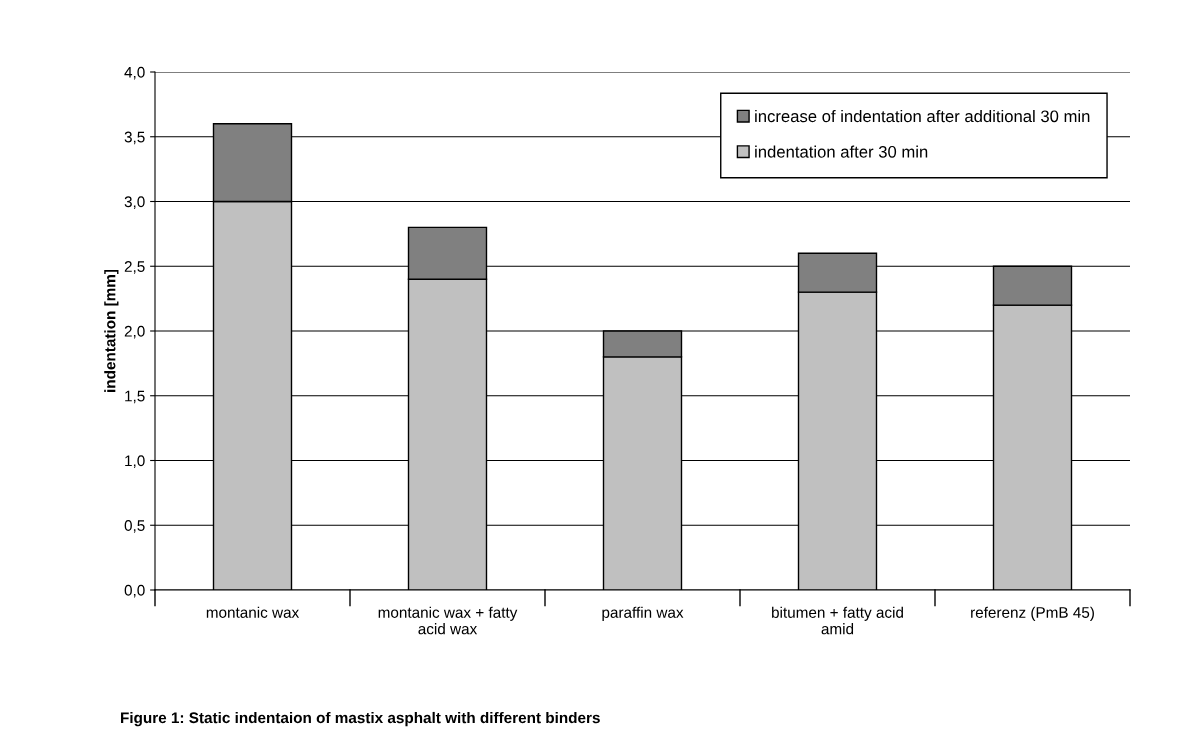 The image size is (1200, 743). I want to click on legend-label: indentation after 30 min, so click(841, 151).